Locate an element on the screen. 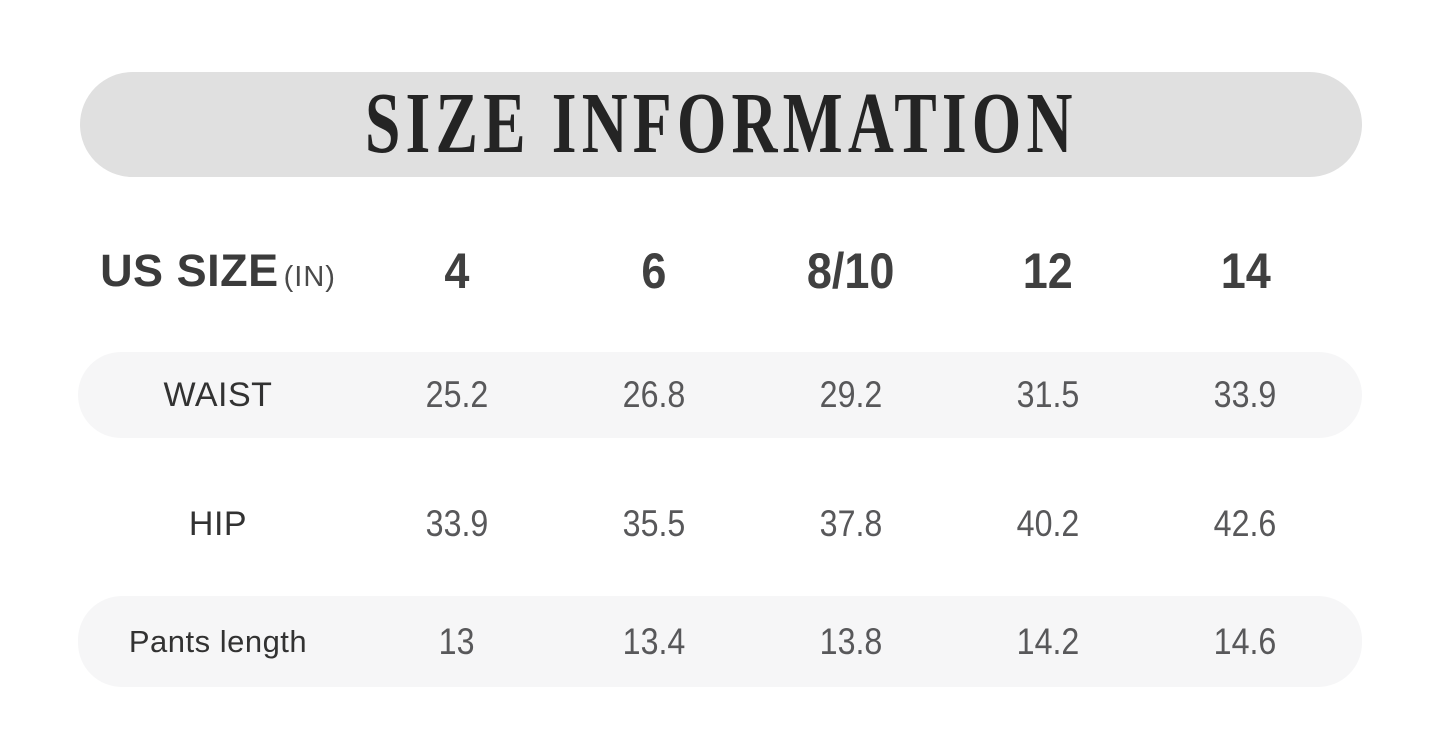  waist-value-cell: 29.2 is located at coordinates (851, 394).